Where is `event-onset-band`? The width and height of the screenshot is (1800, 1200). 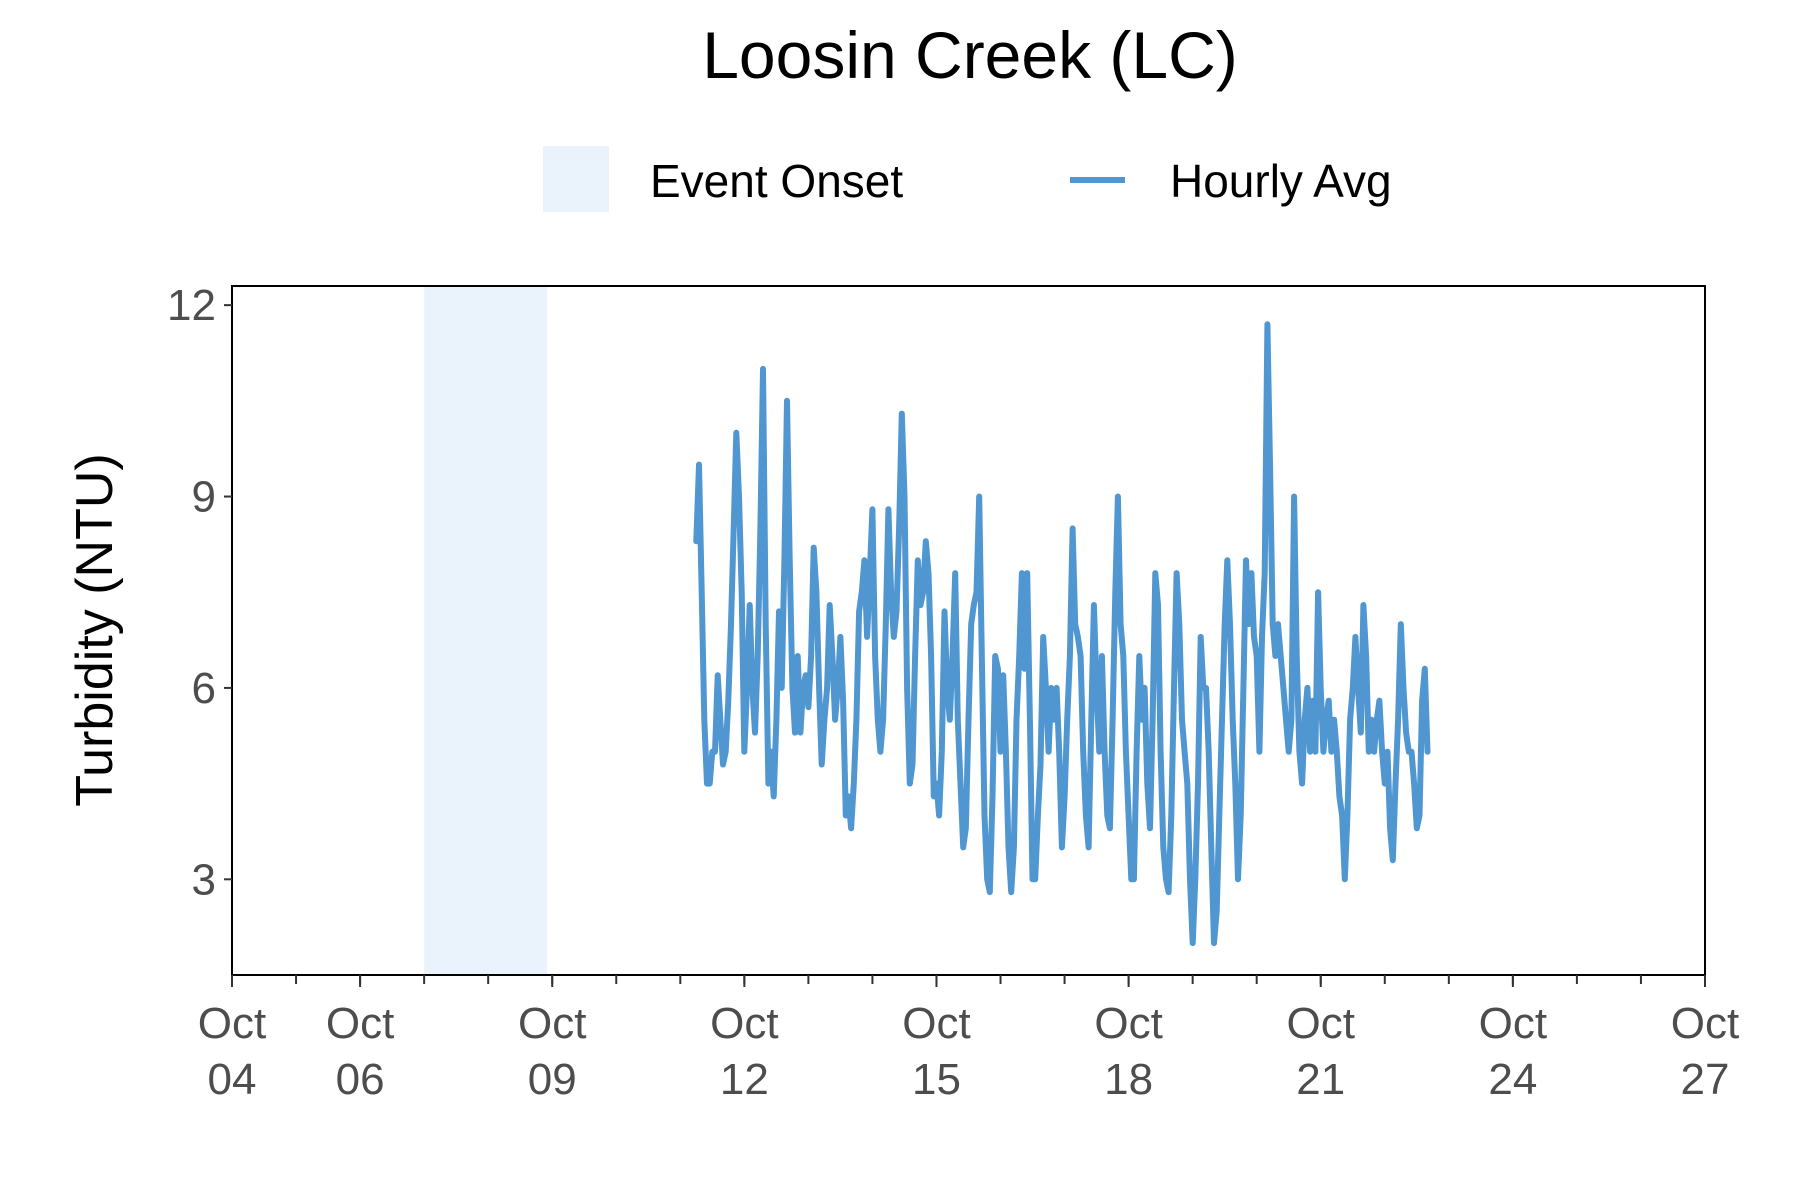 event-onset-band is located at coordinates (485, 630).